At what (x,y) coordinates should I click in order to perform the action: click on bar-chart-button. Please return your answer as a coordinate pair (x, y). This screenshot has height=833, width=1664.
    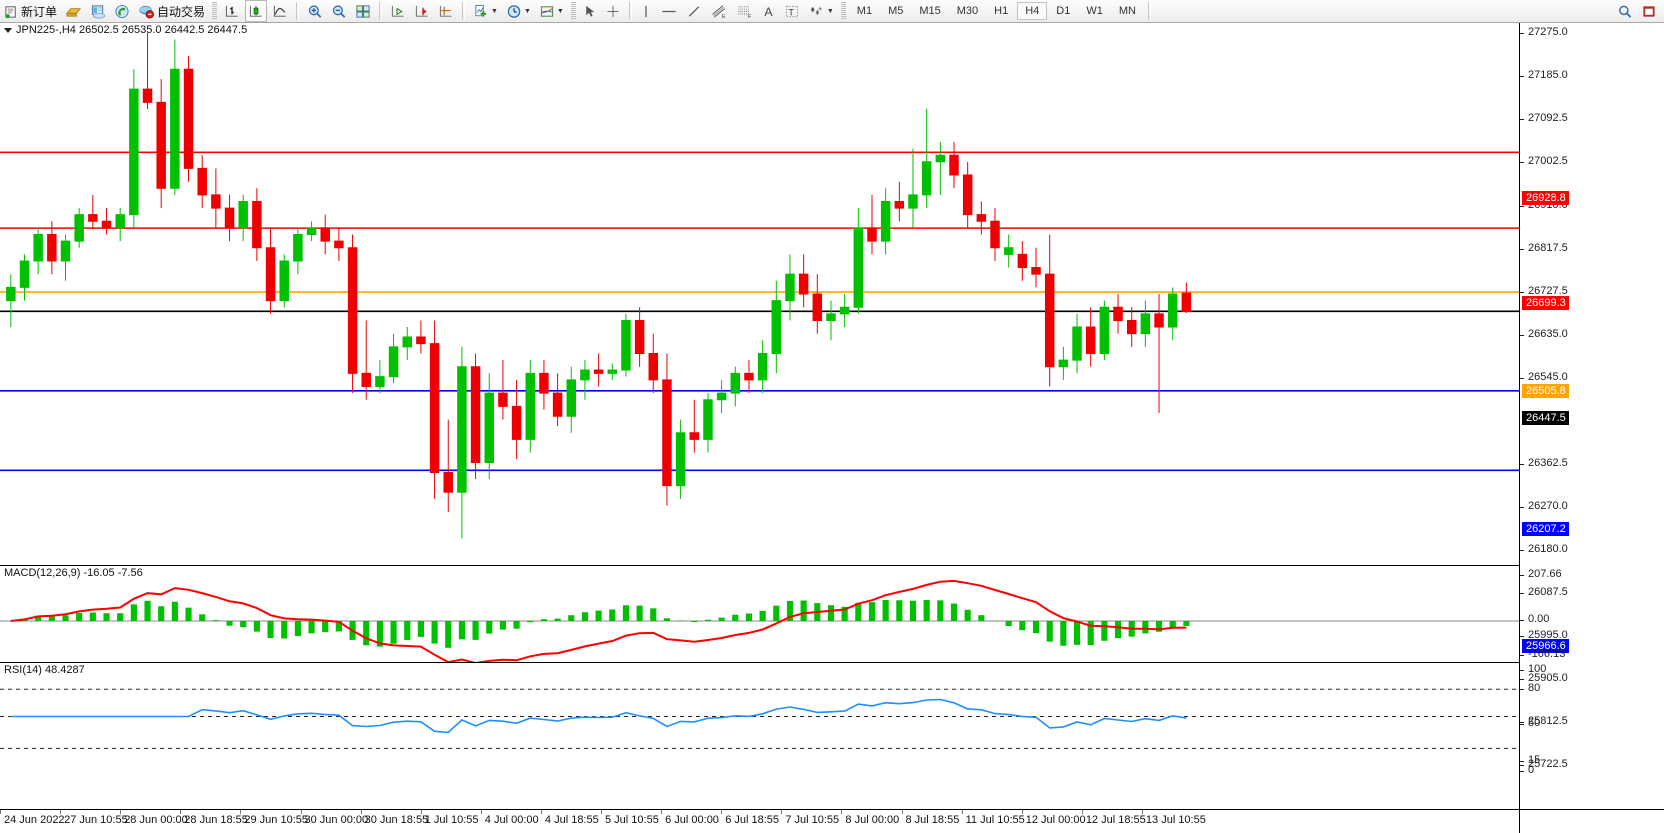
    Looking at the image, I should click on (232, 11).